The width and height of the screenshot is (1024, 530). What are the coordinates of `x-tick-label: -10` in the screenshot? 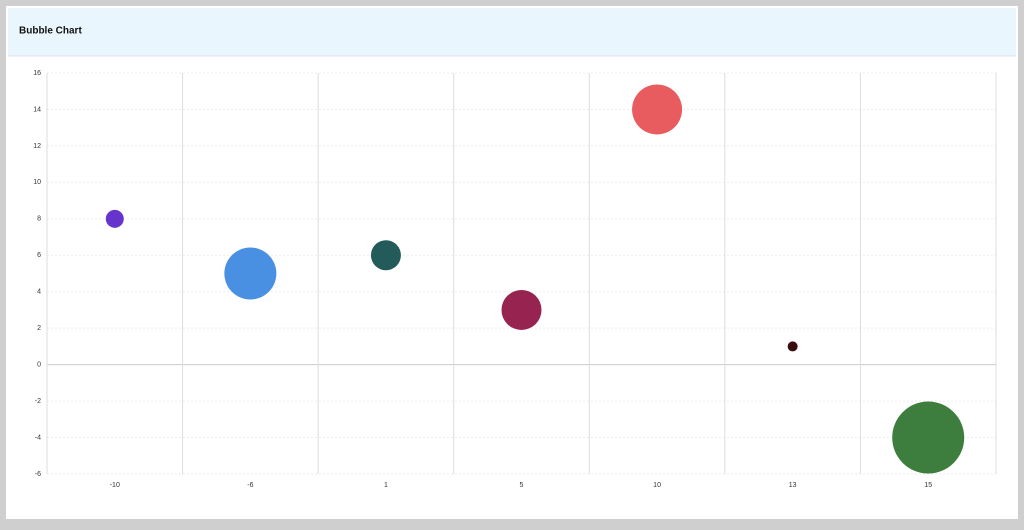 It's located at (115, 485).